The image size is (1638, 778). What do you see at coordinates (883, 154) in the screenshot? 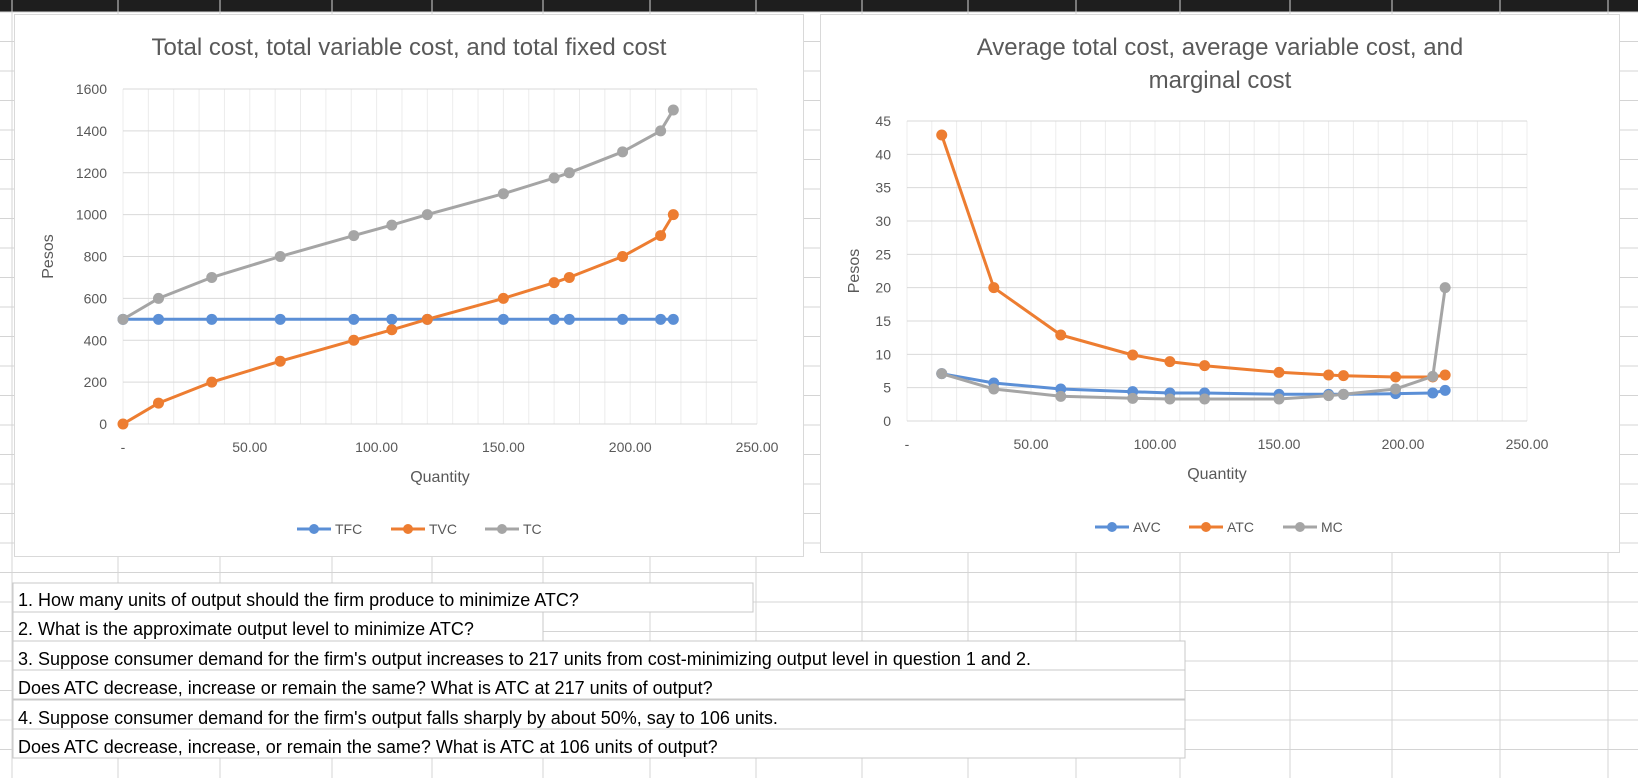
I see `y-tick-label: 40` at bounding box center [883, 154].